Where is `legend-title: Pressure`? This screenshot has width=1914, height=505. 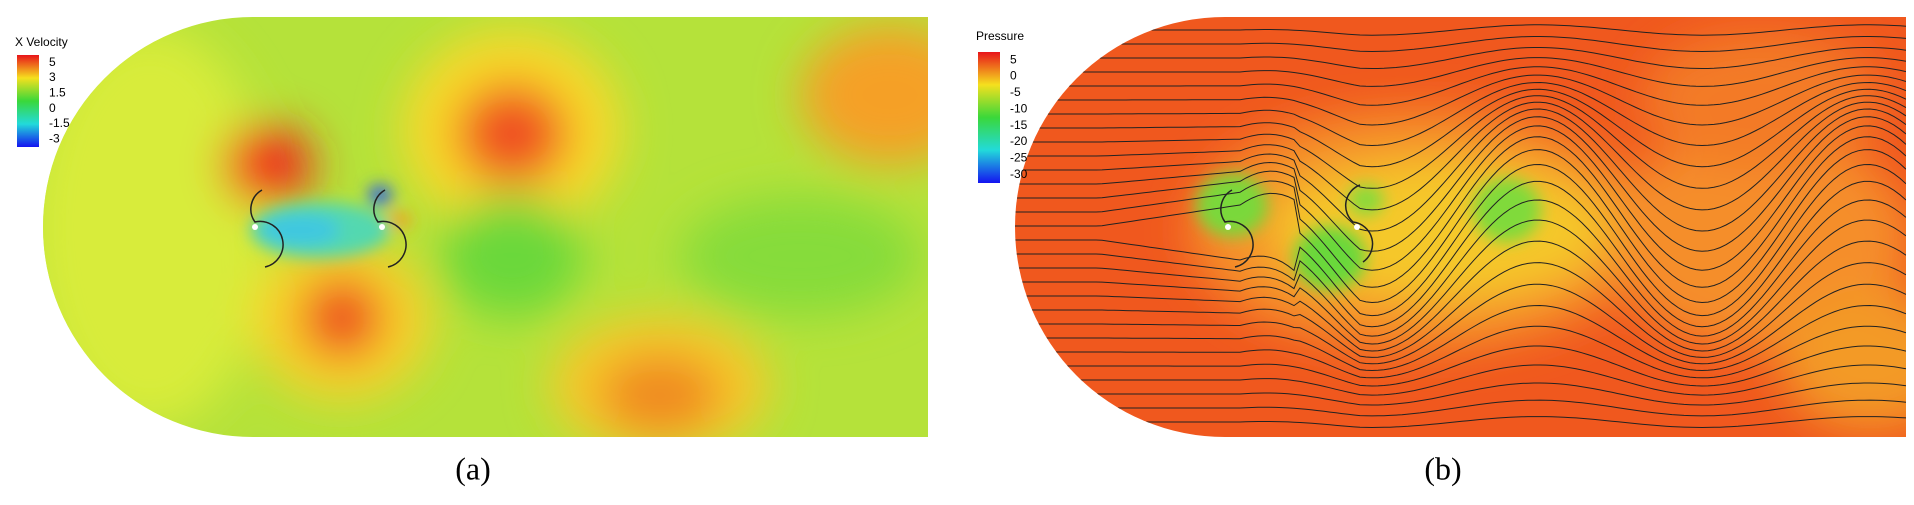 legend-title: Pressure is located at coordinates (1000, 36).